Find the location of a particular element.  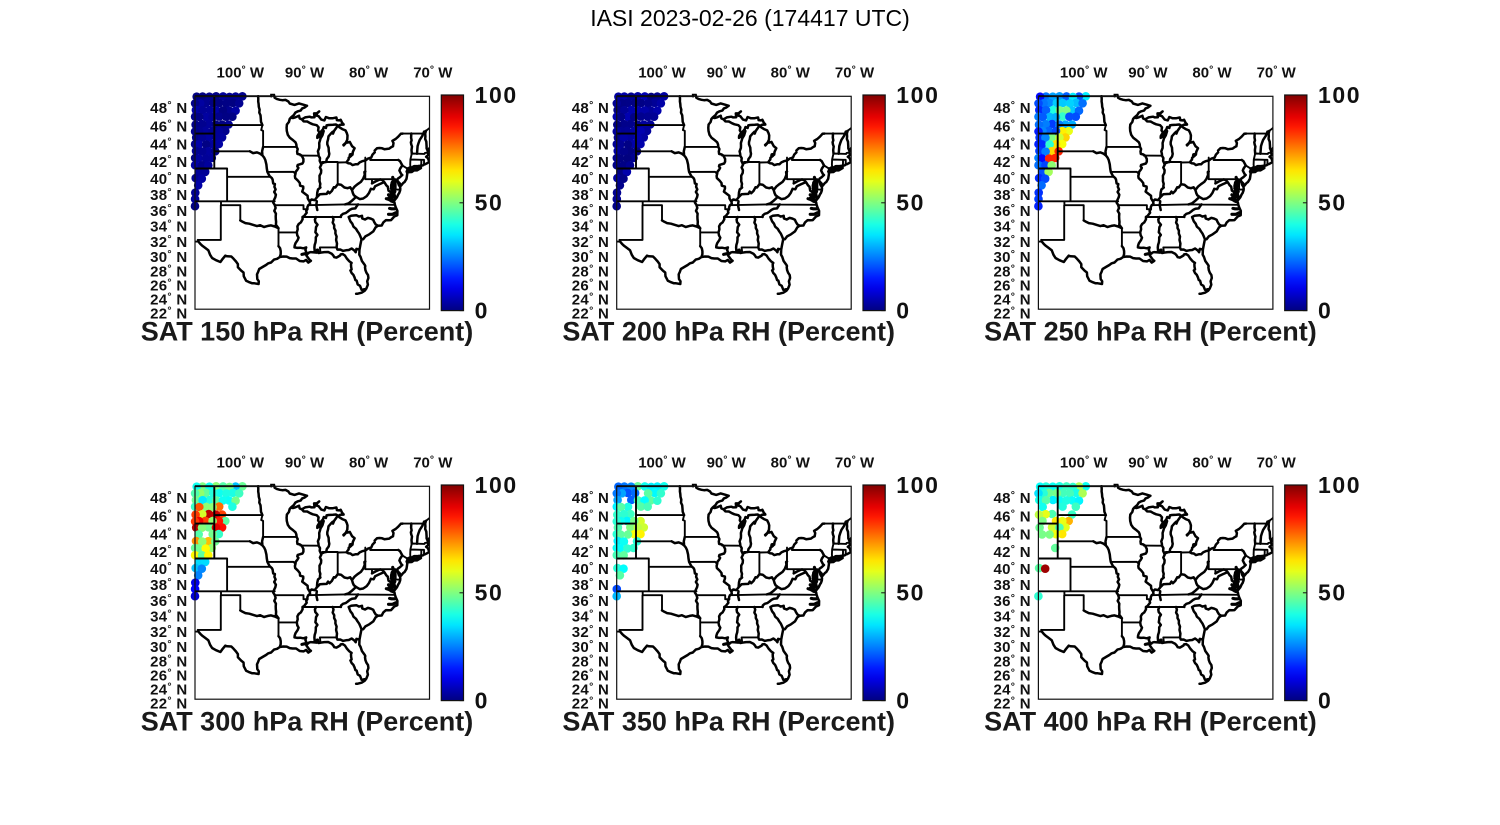

svg-text: IASI 2023-02-26 (174417 UTC) is located at coordinates (750, 18).